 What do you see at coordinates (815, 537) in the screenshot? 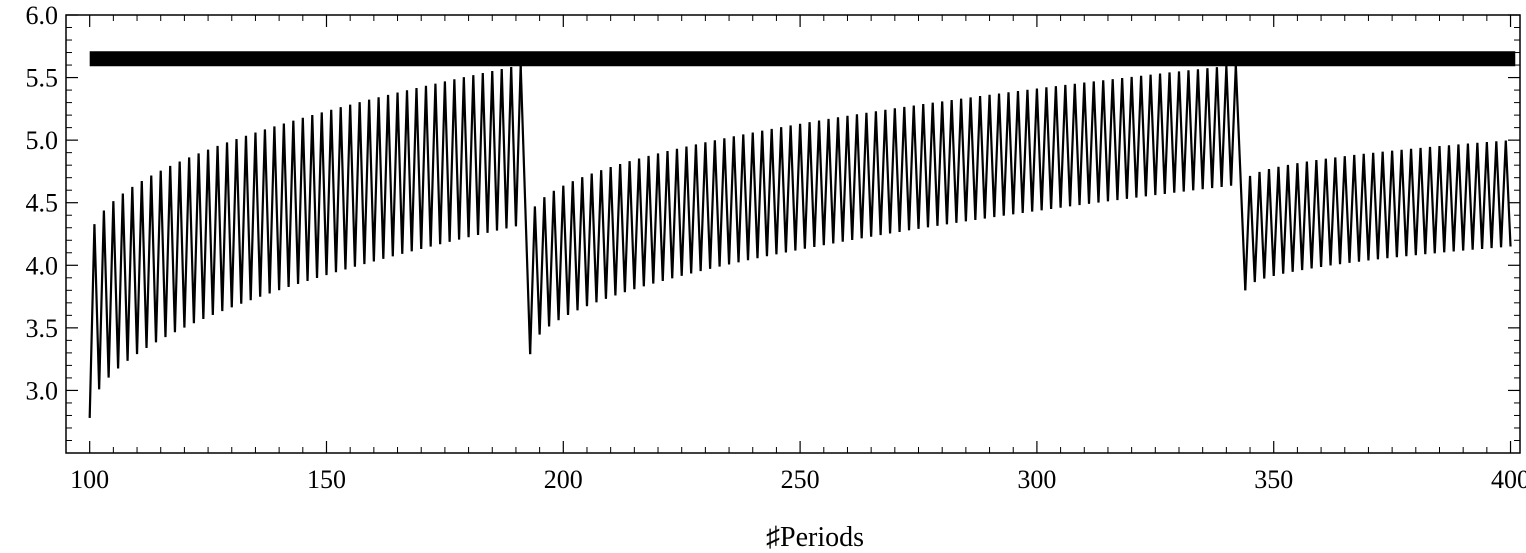
I see `x-axis-title: ♯Periods` at bounding box center [815, 537].